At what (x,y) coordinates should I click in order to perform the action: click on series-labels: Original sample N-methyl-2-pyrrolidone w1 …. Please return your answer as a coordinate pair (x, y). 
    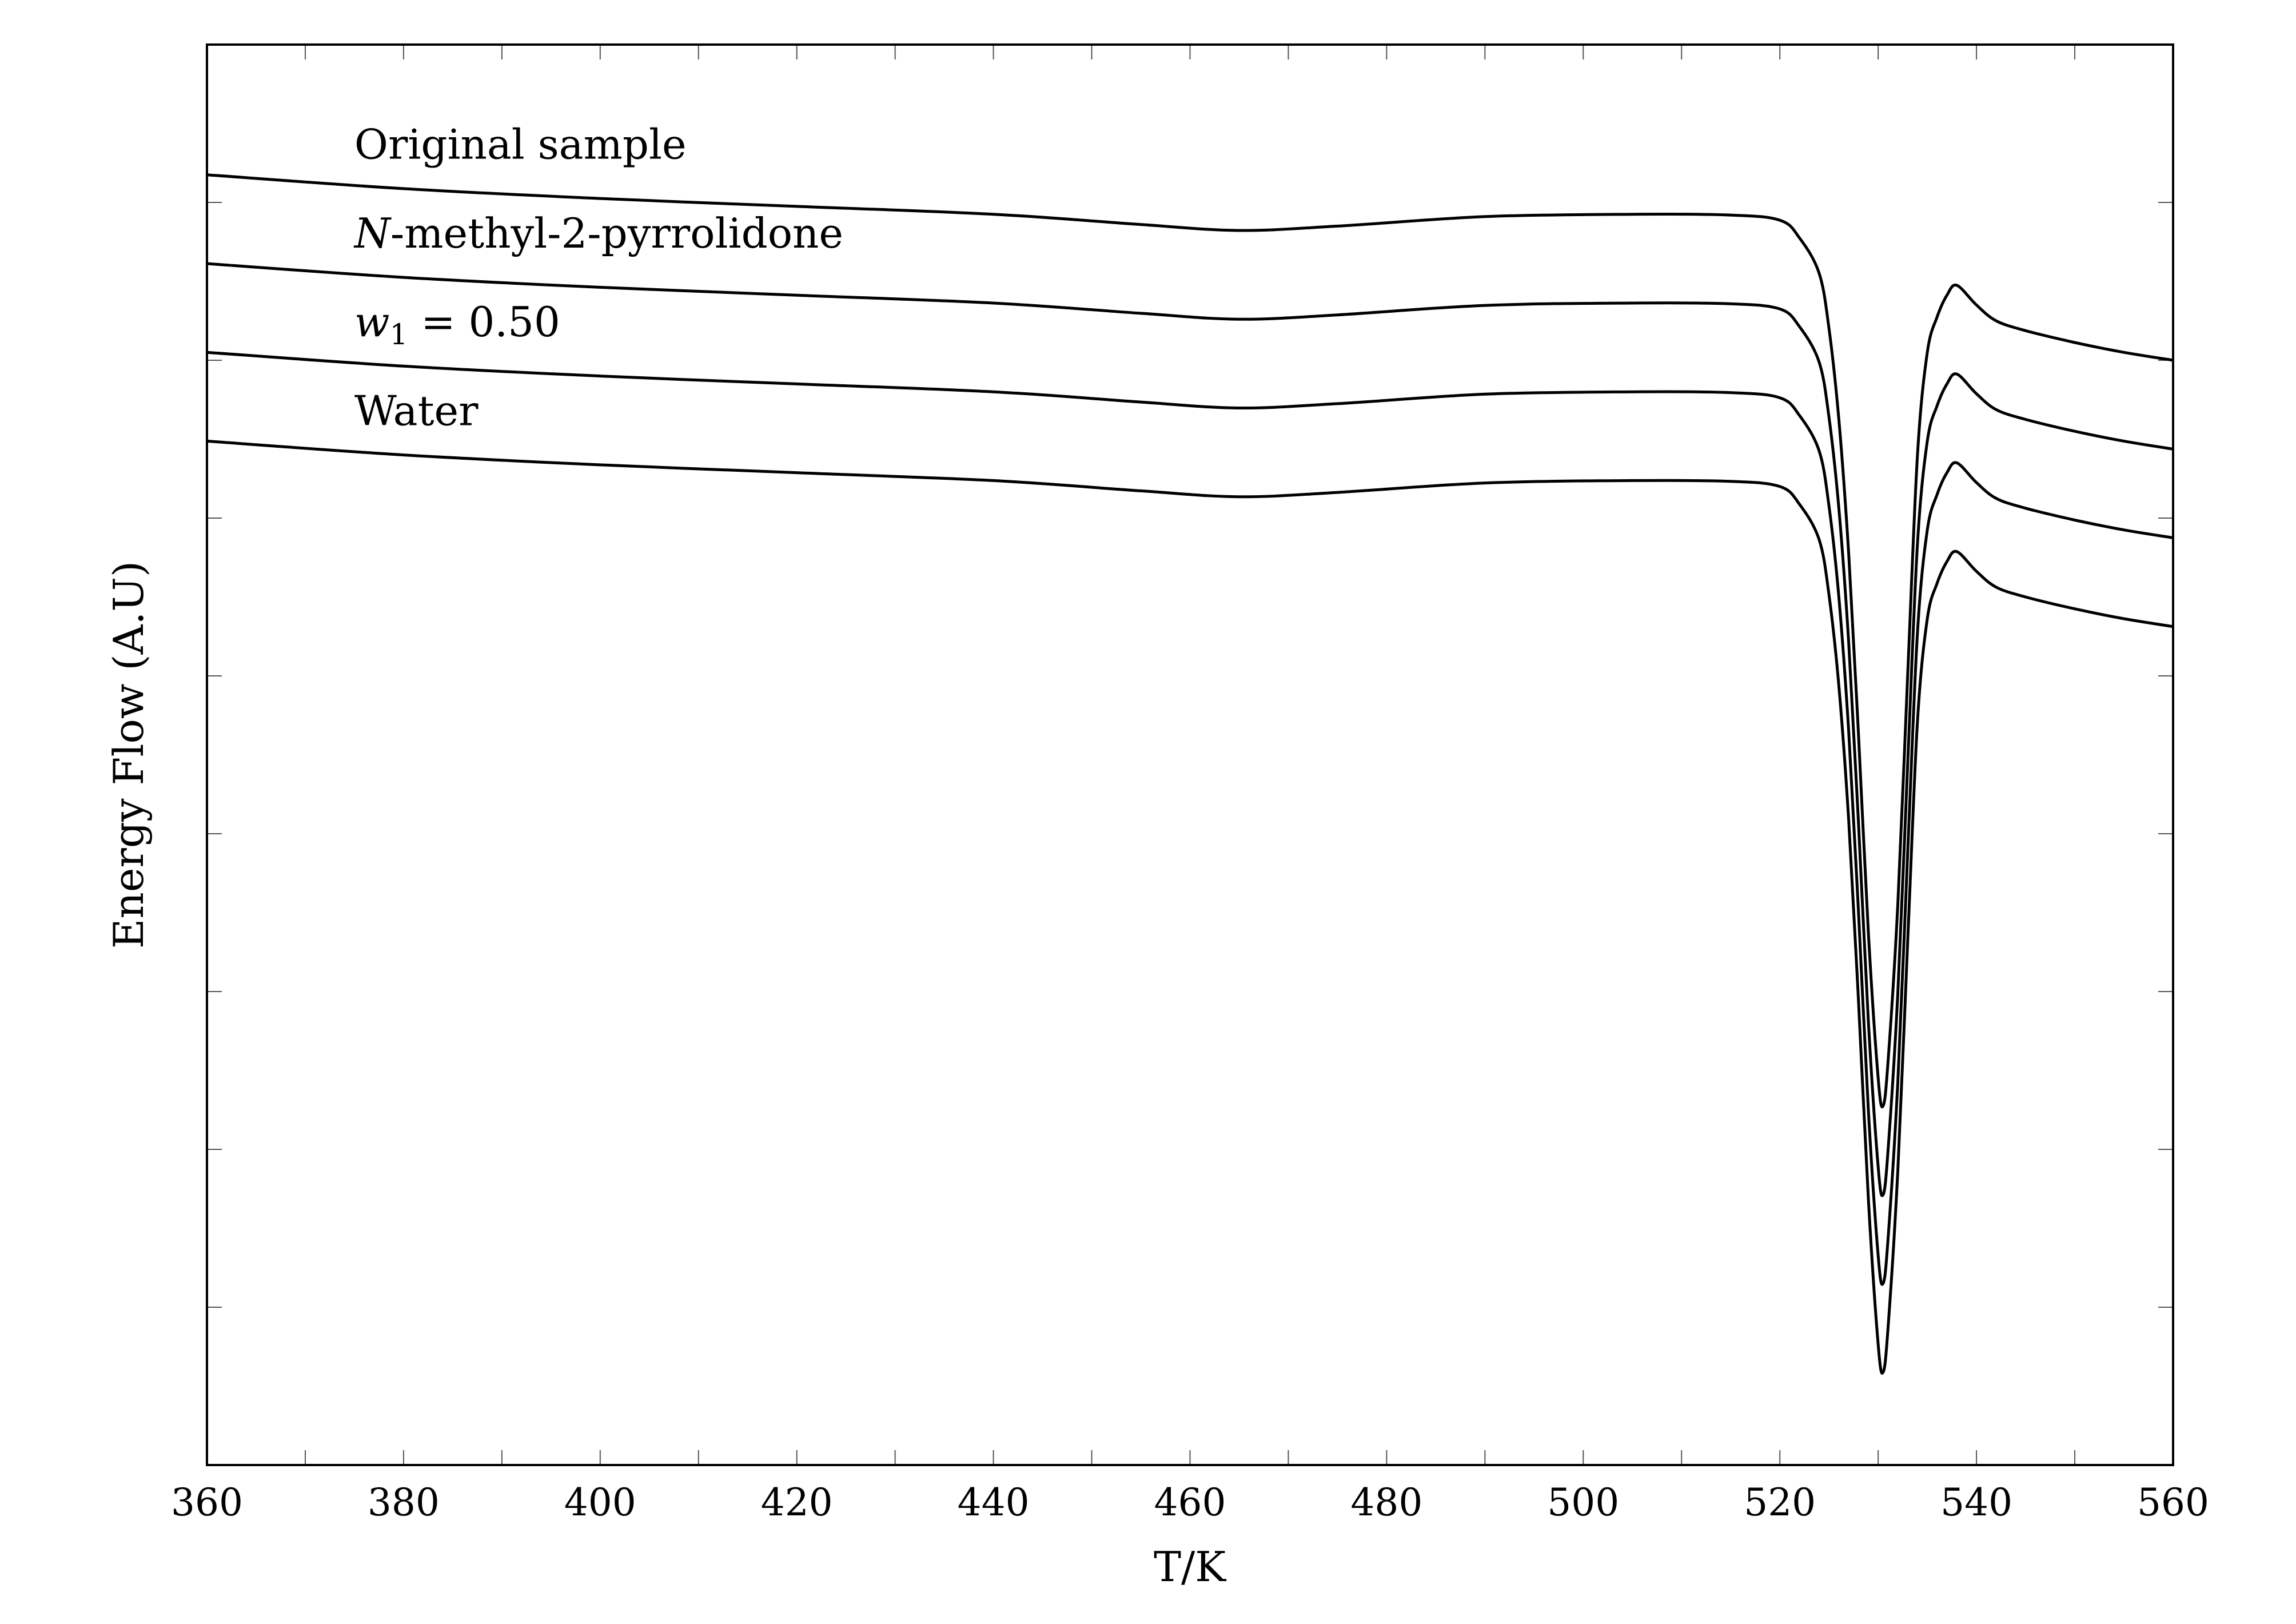
    Looking at the image, I should click on (598, 278).